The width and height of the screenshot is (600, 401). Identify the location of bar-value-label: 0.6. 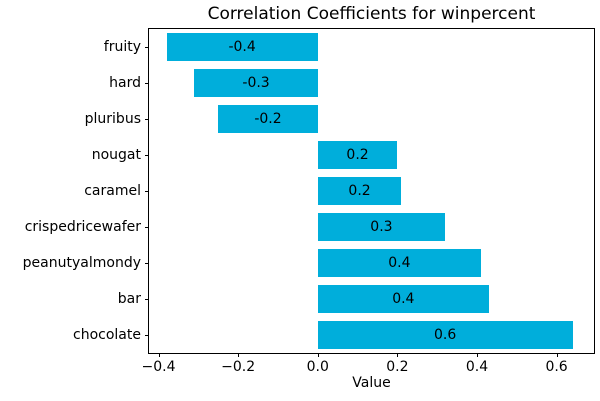
(445, 335).